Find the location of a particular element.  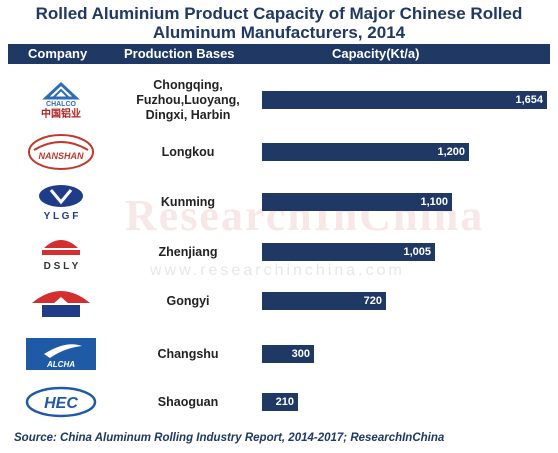

ylgf-logo: Y L G F is located at coordinates (61, 202).